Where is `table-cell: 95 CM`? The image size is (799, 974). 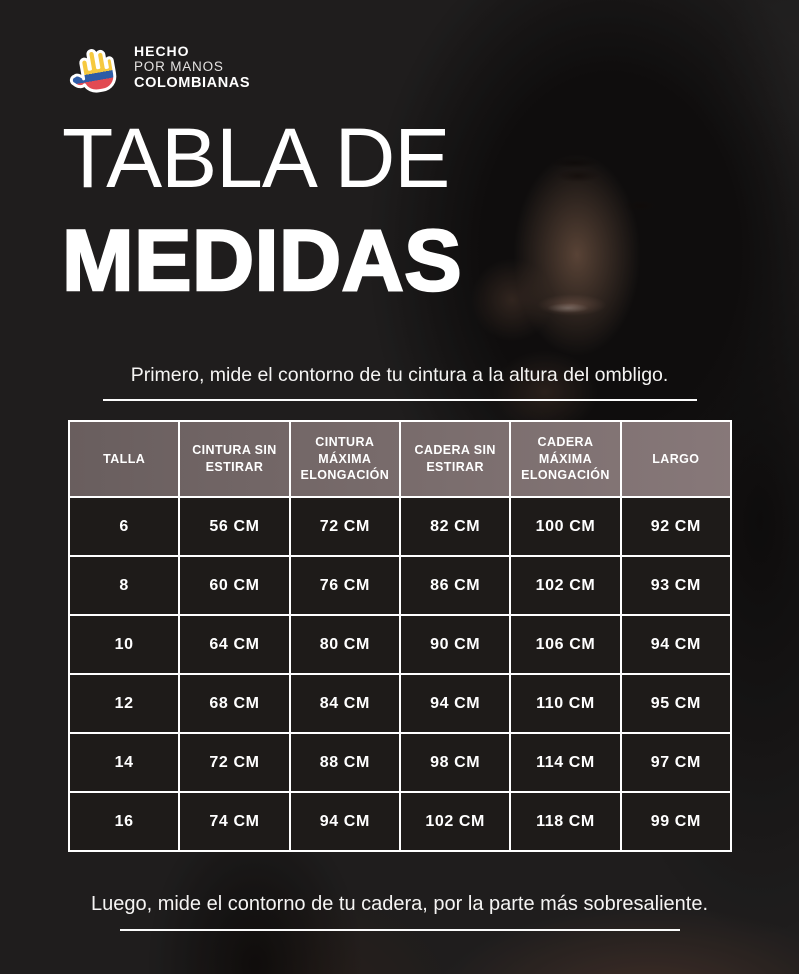
table-cell: 95 CM is located at coordinates (676, 703).